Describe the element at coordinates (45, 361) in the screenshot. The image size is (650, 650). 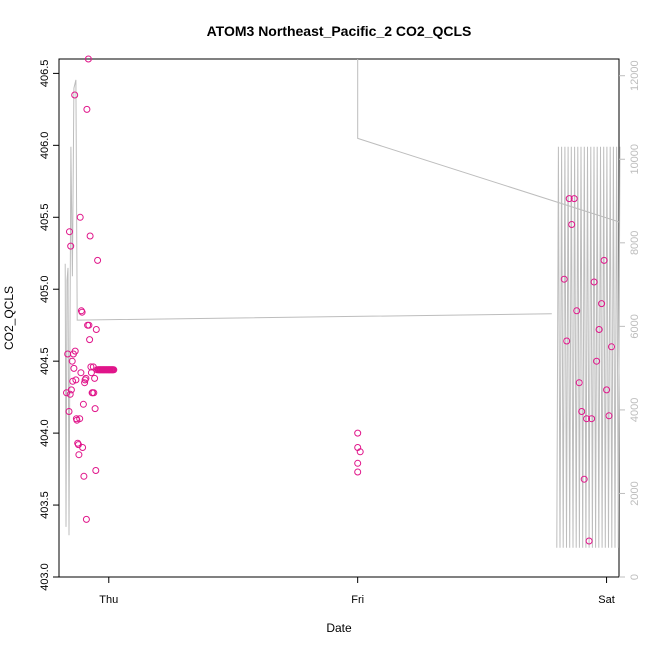
I see `y-tick-label: 404.5` at that location.